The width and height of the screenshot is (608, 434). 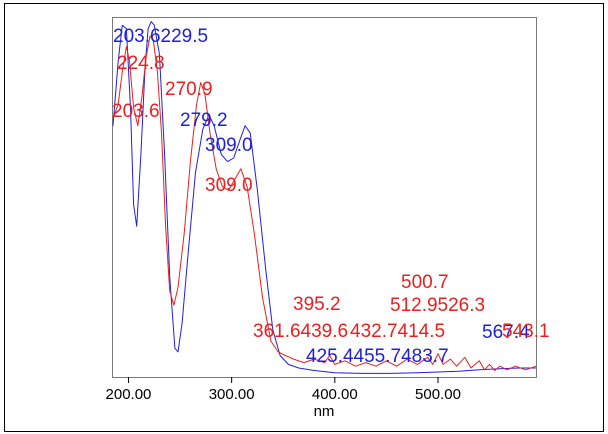 What do you see at coordinates (160, 36) in the screenshot?
I see `peak-label: 203.6229.5` at bounding box center [160, 36].